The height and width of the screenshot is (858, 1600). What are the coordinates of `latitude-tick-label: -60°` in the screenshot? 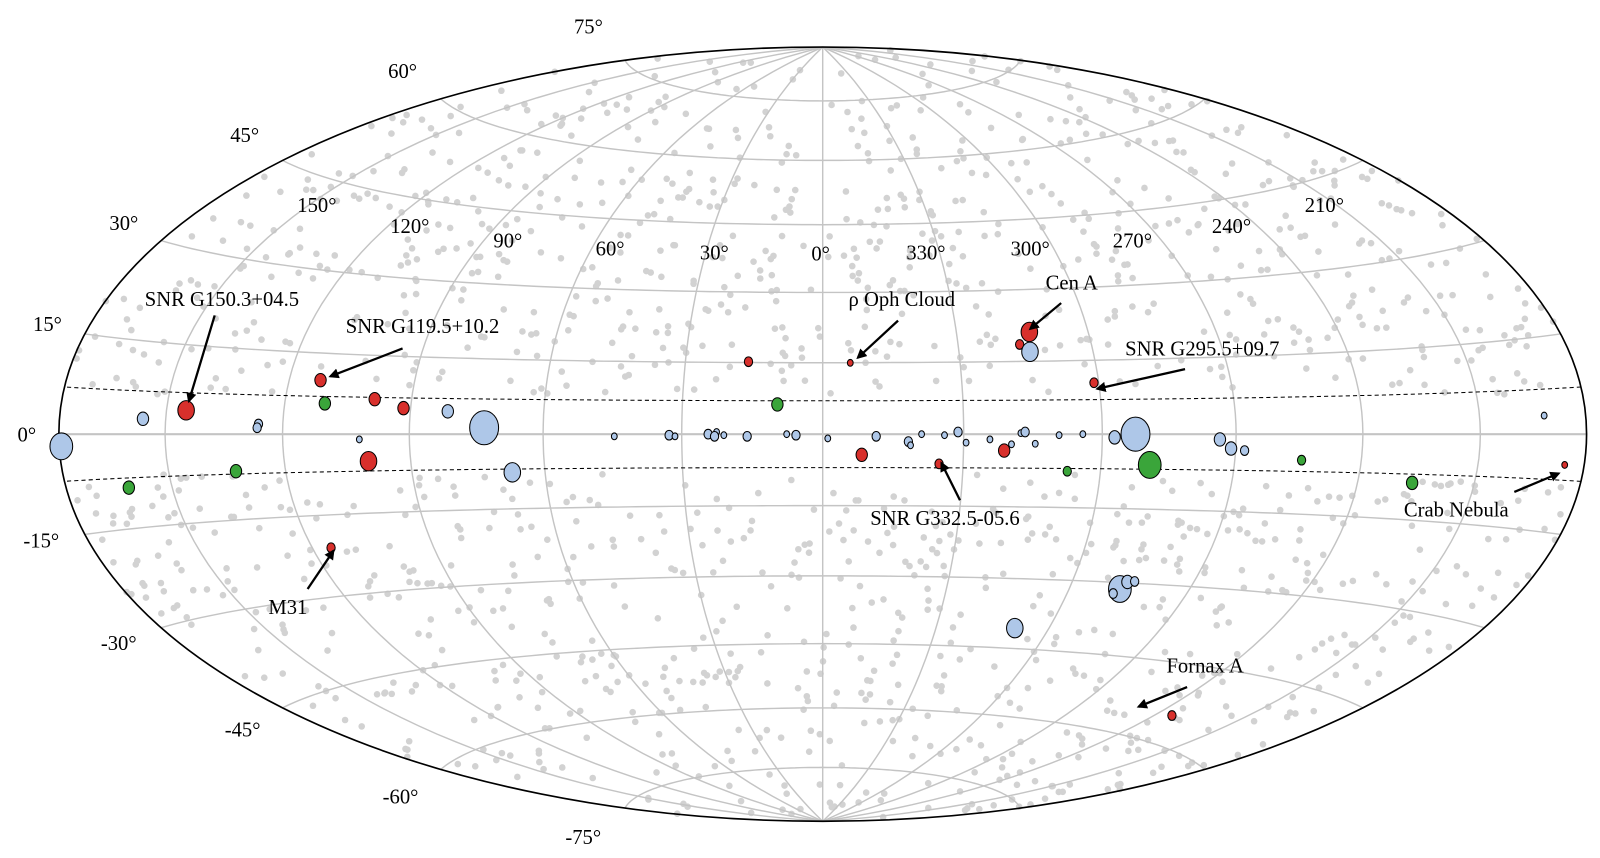 It's located at (401, 798).